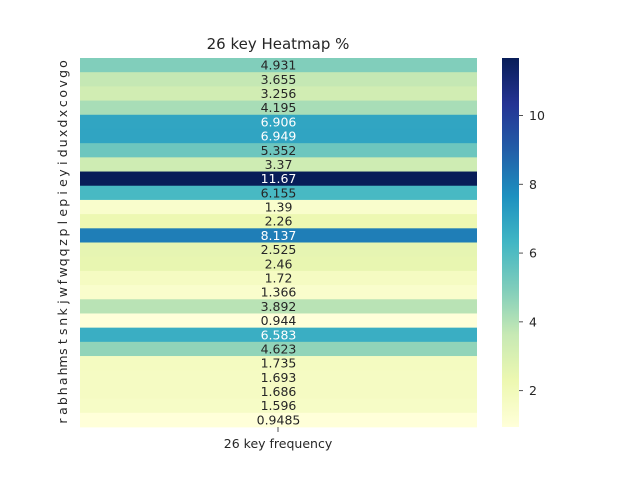 The image size is (640, 484). I want to click on cell-value-label: 1.693, so click(279, 377).